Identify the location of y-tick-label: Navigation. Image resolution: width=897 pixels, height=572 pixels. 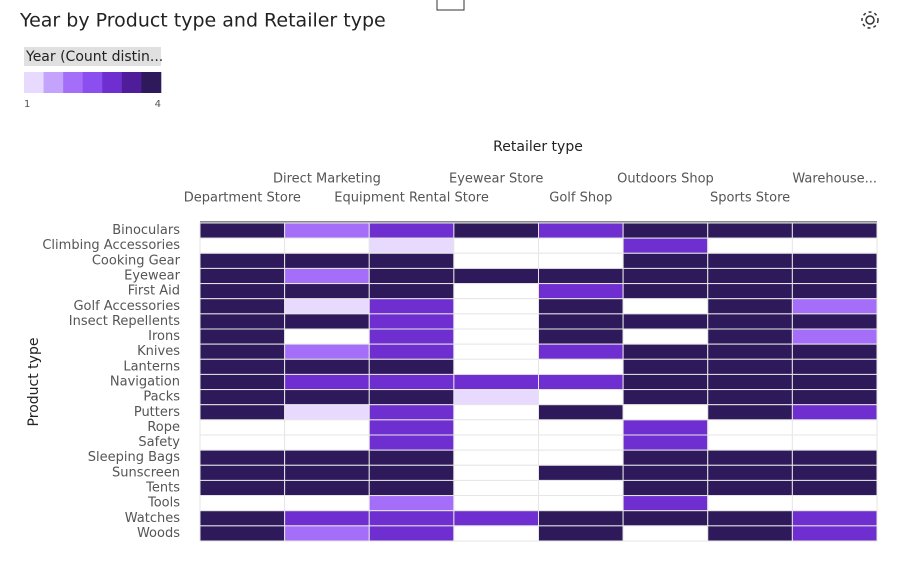
(145, 382).